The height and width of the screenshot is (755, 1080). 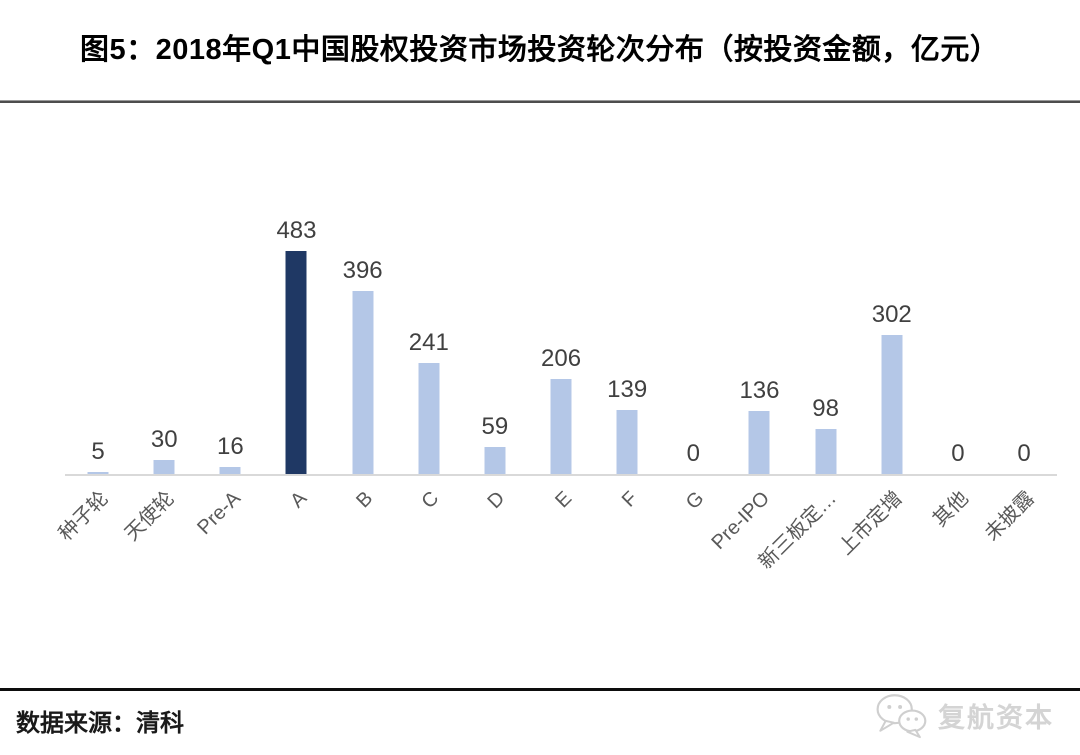 What do you see at coordinates (1009, 516) in the screenshot?
I see `x-axis-category-label: 未披露` at bounding box center [1009, 516].